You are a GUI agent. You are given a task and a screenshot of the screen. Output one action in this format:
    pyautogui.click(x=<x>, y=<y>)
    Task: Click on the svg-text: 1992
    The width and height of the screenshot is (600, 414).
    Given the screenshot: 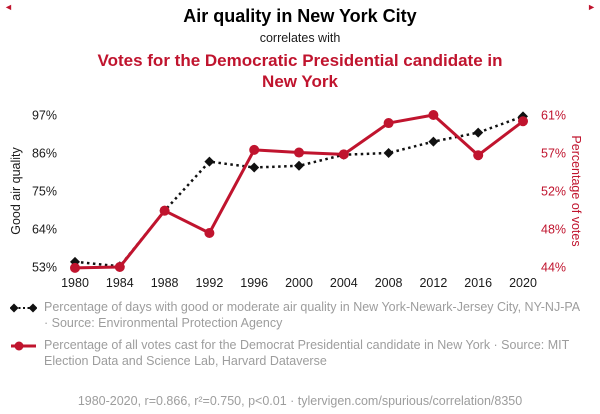 What is the action you would take?
    pyautogui.click(x=209, y=283)
    